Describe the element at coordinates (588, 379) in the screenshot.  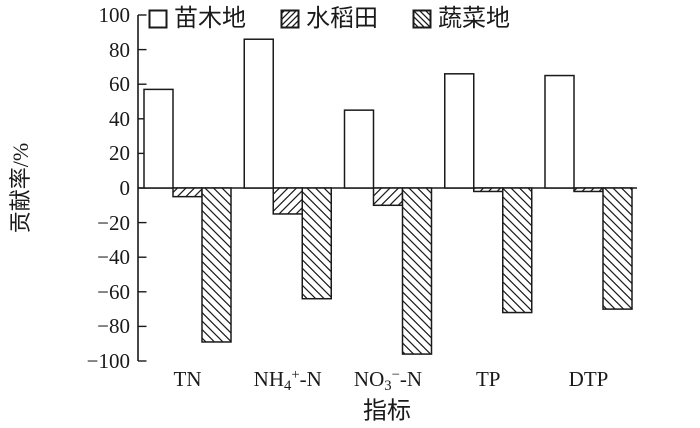
I see `x-category-label-DTP: DTP` at that location.